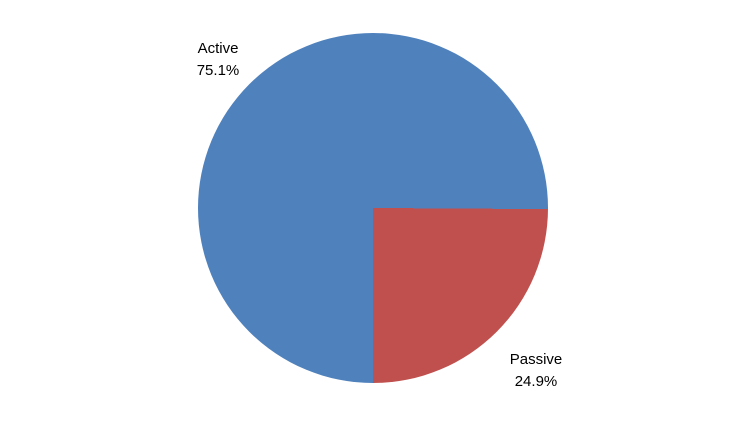 Image resolution: width=748 pixels, height=431 pixels. What do you see at coordinates (536, 381) in the screenshot?
I see `slice-passive-percent: 24.9%` at bounding box center [536, 381].